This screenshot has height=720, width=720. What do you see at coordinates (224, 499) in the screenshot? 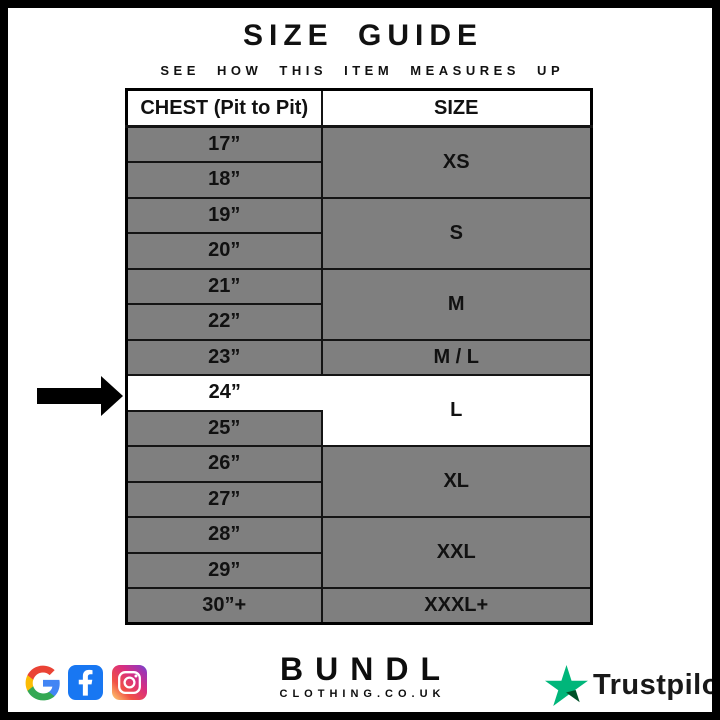
I see `chest-cell-27: 27”` at bounding box center [224, 499].